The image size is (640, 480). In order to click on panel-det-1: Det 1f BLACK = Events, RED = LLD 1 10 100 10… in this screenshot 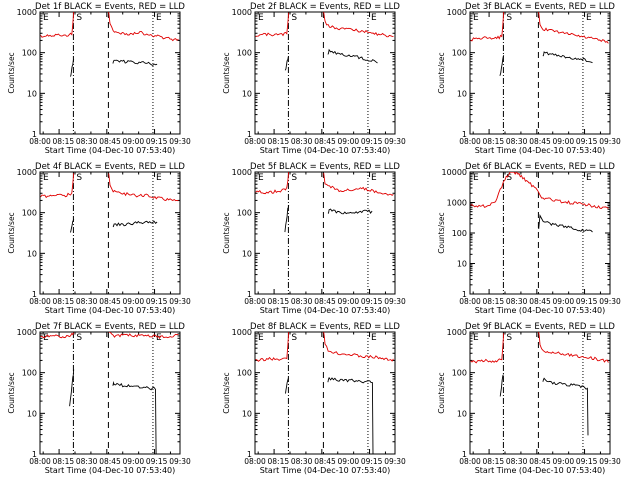, I will do `click(99, 78)`.